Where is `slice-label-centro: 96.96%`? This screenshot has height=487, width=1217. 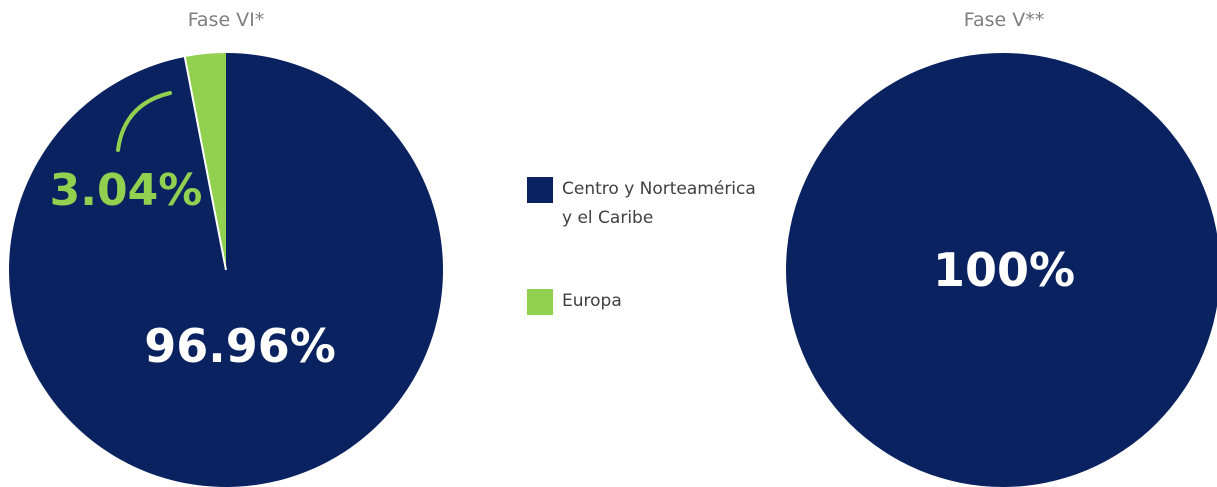 slice-label-centro: 96.96% is located at coordinates (240, 346).